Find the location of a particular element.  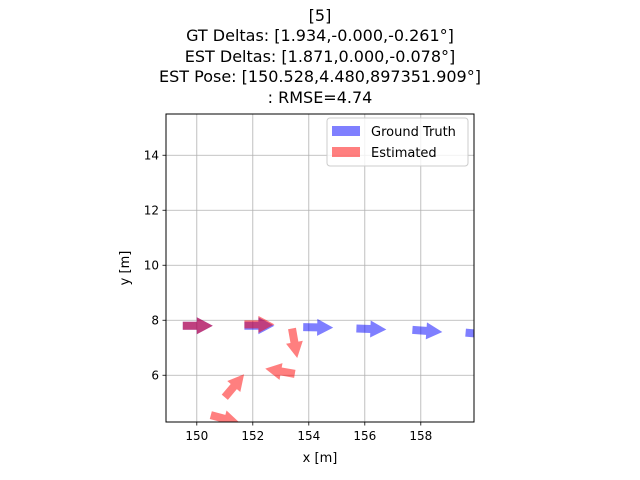

legend-box is located at coordinates (397, 142).